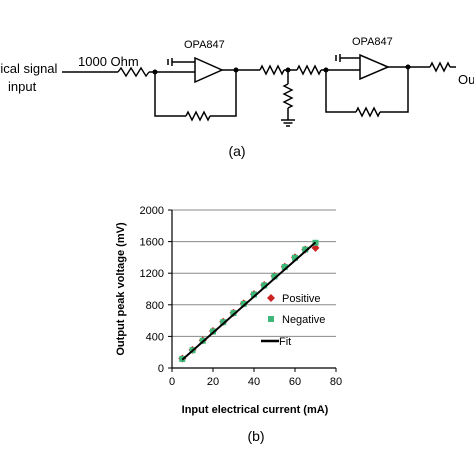 This screenshot has height=474, width=474. Describe the element at coordinates (29, 68) in the screenshot. I see `input-label-line1: rical signal` at that location.